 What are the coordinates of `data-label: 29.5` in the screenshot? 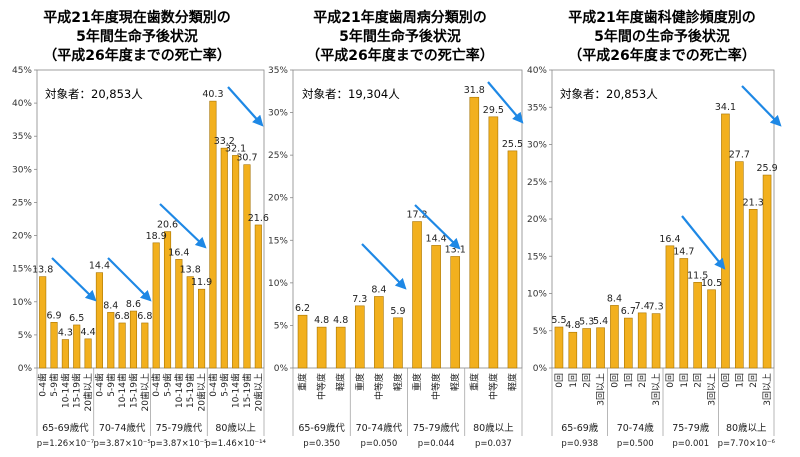 It's located at (493, 110).